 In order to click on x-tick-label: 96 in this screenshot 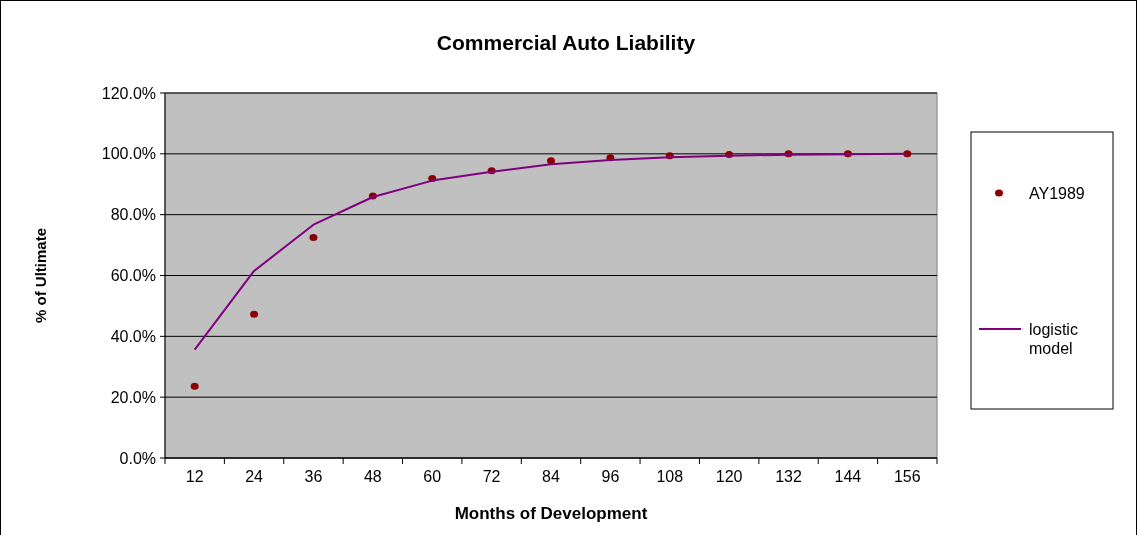, I will do `click(610, 476)`.